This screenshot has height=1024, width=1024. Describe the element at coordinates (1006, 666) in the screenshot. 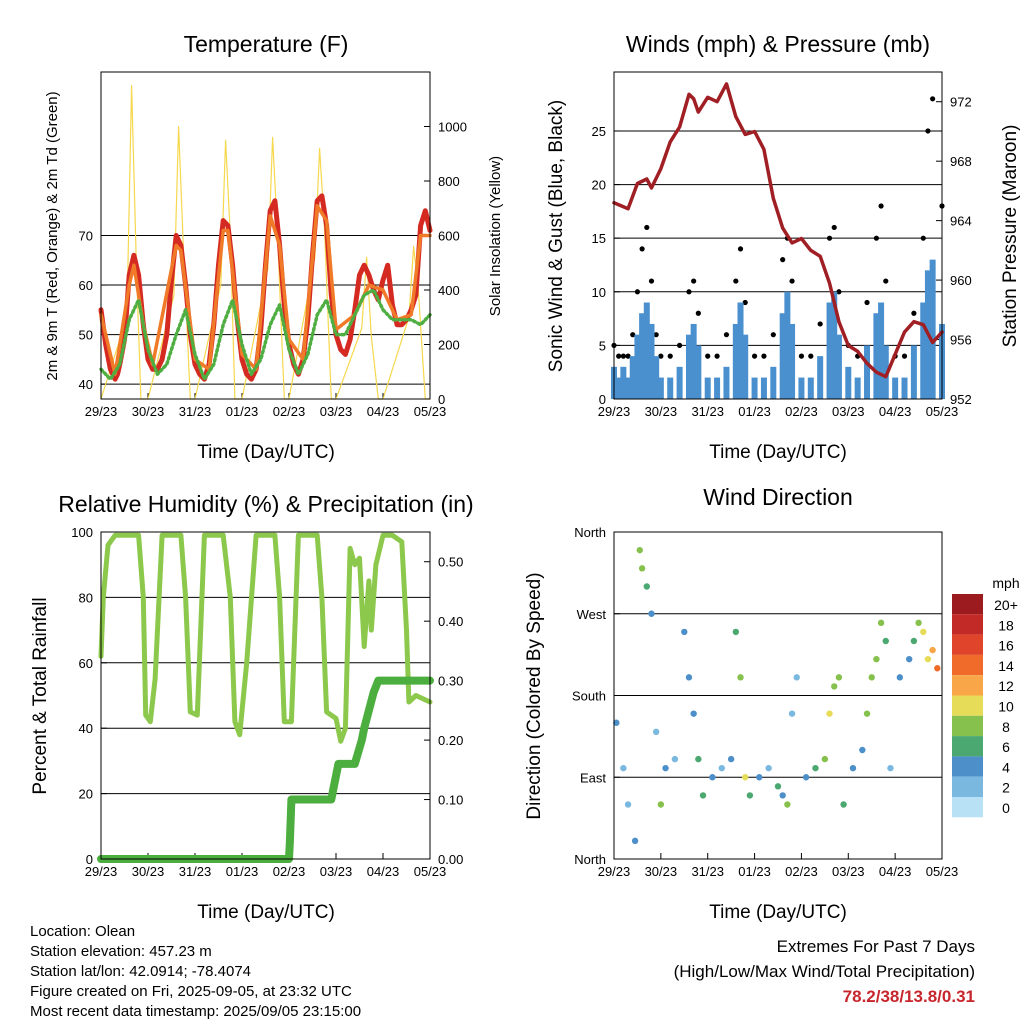

I see `legend-label: 14` at that location.